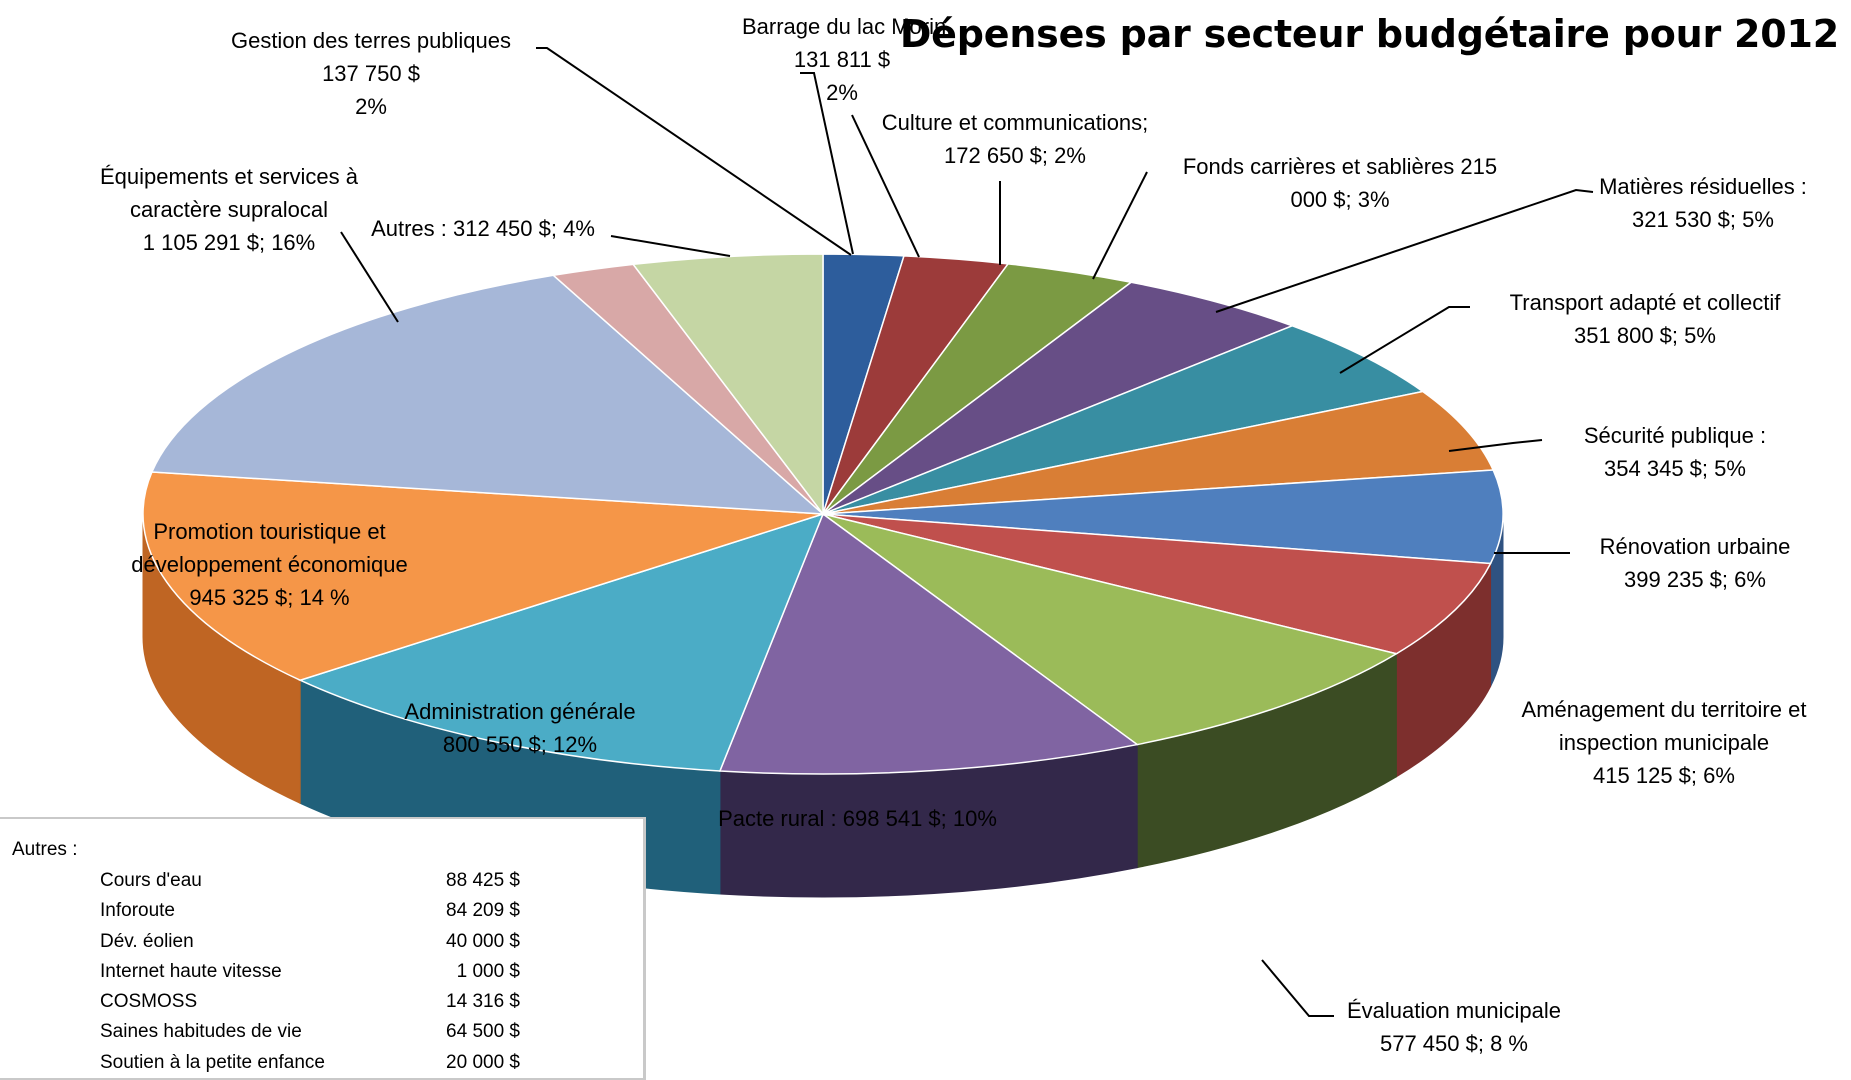  Describe the element at coordinates (1664, 775) in the screenshot. I see `slice-label-line: 415 125 $; 6%` at that location.